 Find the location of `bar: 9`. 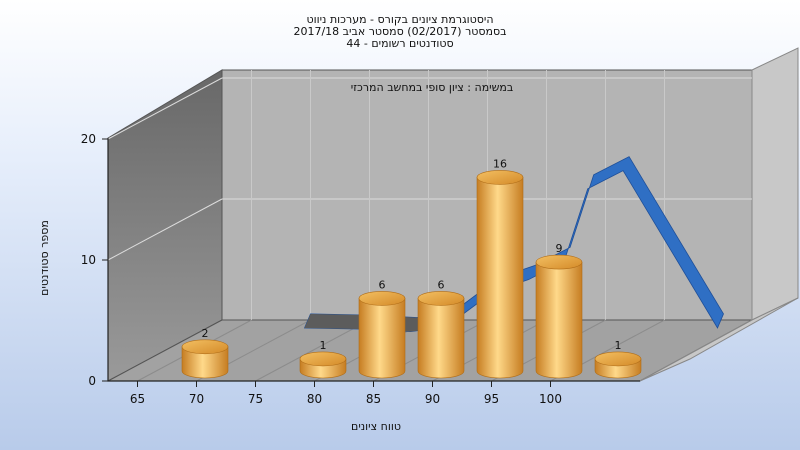

bar: 9 is located at coordinates (559, 310).